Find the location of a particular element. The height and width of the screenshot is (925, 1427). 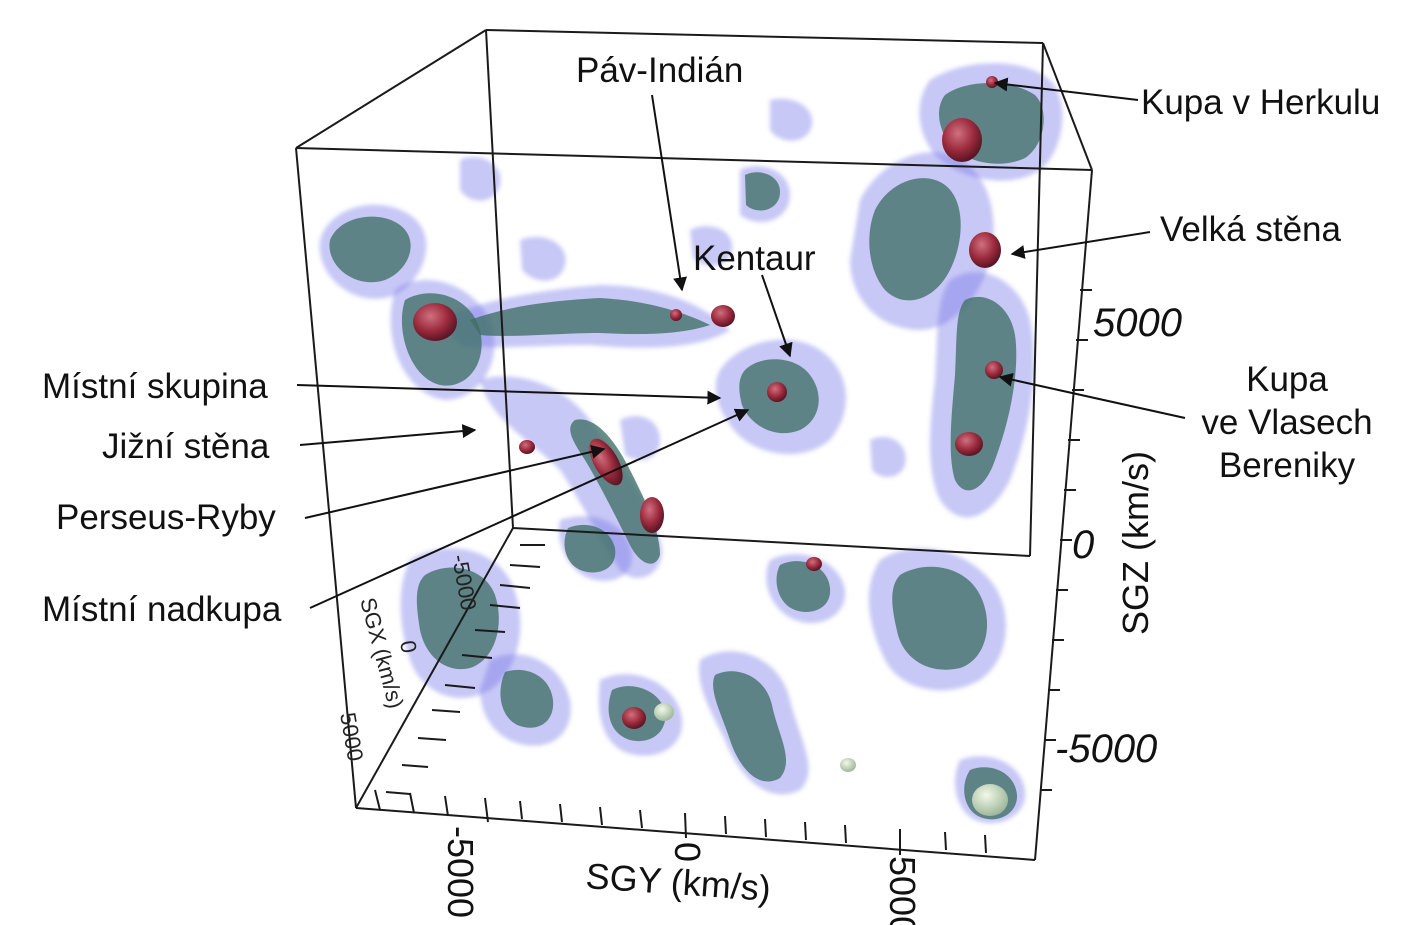

label-velka-stena: Velká stěna is located at coordinates (1250, 229).